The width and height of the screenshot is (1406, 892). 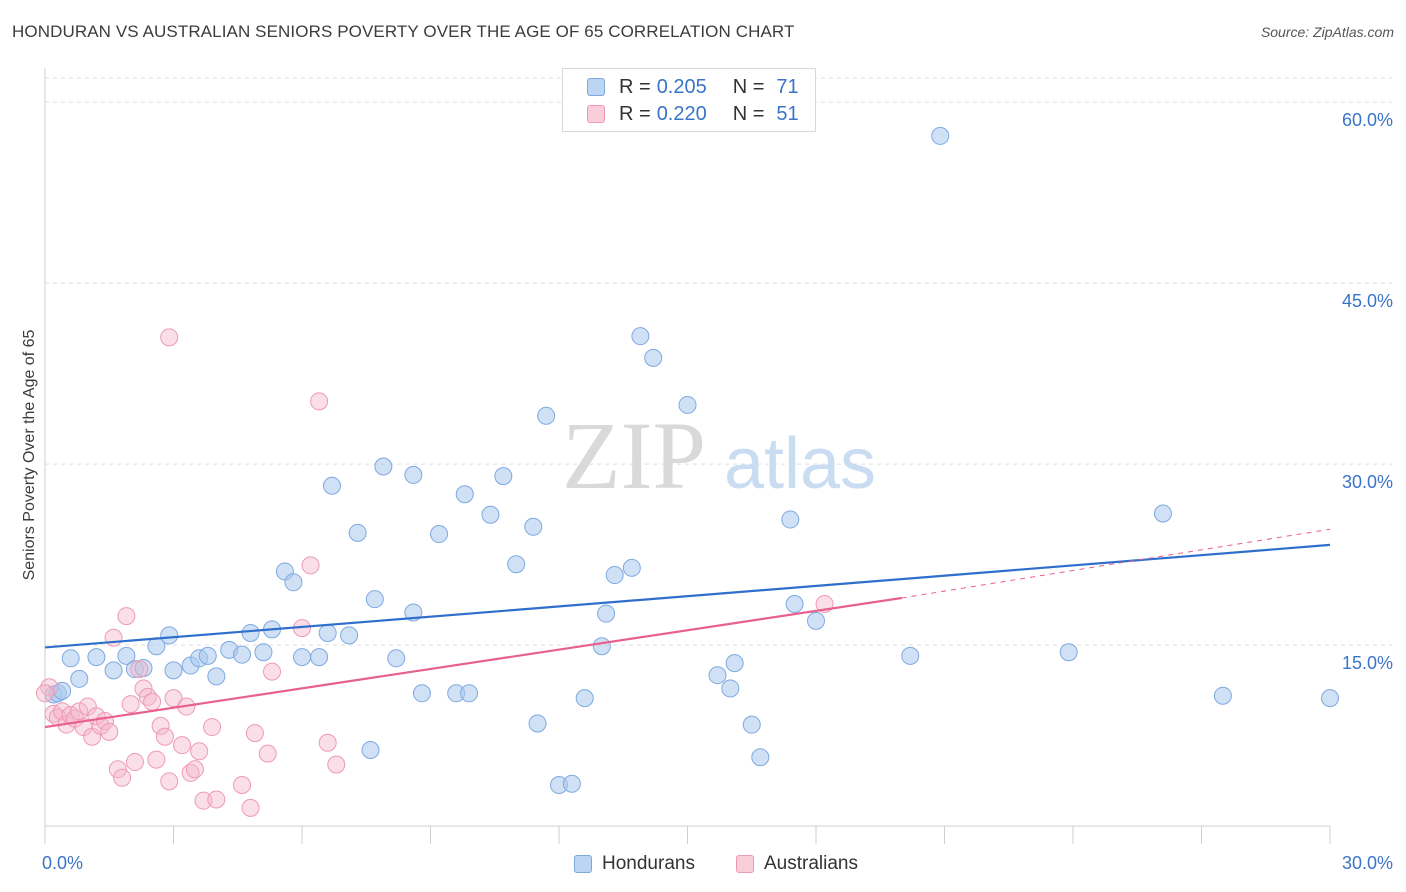 I want to click on hondurans-legend-label: Hondurans, so click(x=648, y=863).